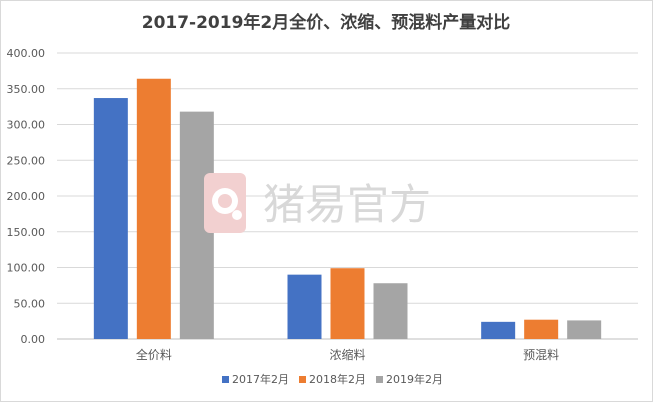  What do you see at coordinates (26, 160) in the screenshot?
I see `y-tick-label: 250.00` at bounding box center [26, 160].